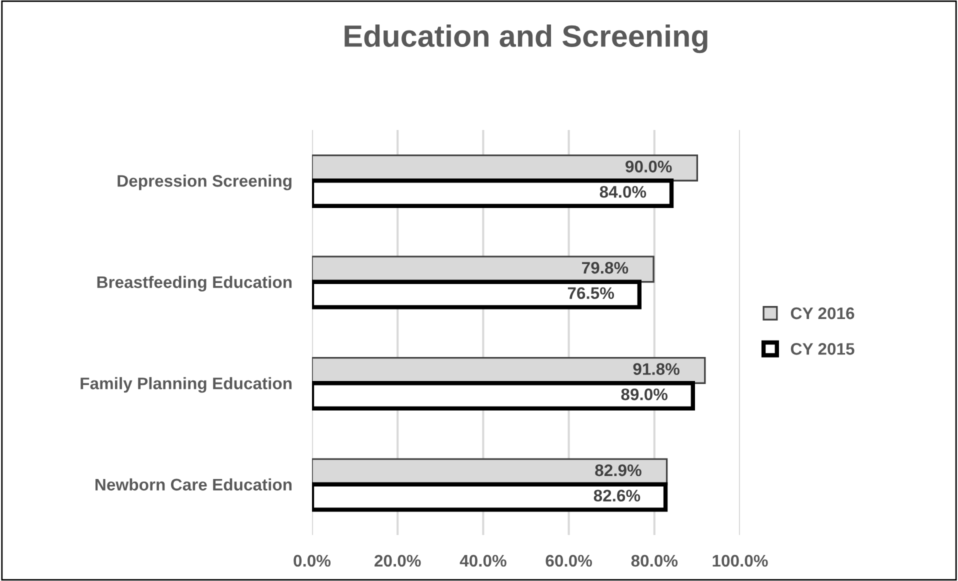 Image resolution: width=958 pixels, height=581 pixels. What do you see at coordinates (194, 284) in the screenshot?
I see `y-tick-label: Breastfeeding Education` at bounding box center [194, 284].